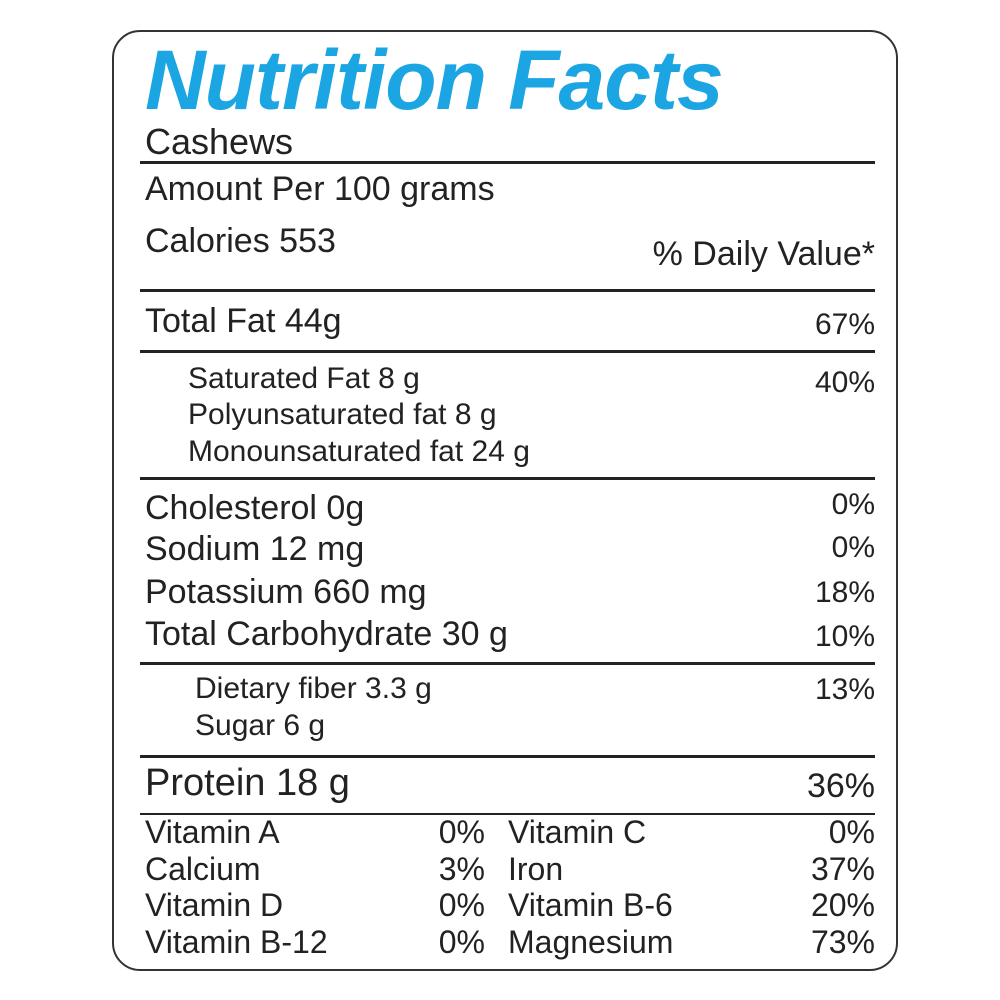  I want to click on nutrient-label: Polyunsaturated fat 8 g, so click(342, 414).